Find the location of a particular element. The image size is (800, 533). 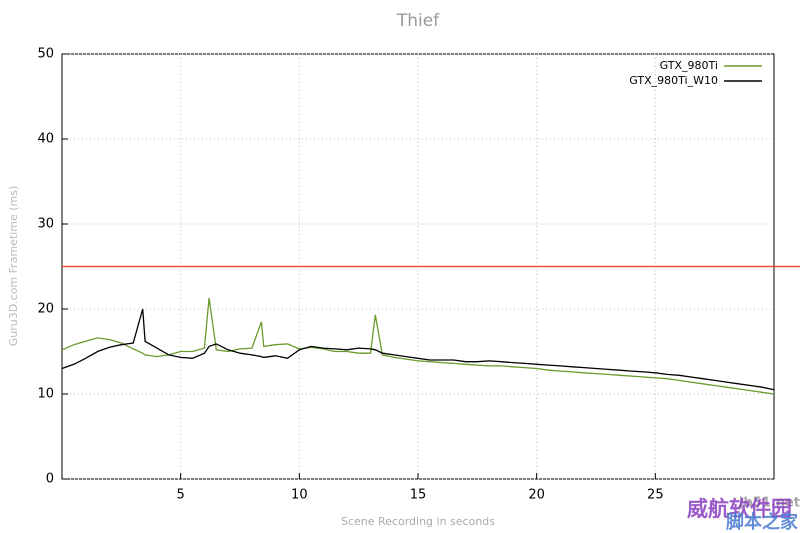

legend-label: GTX_980Ti_W10 is located at coordinates (673, 80).